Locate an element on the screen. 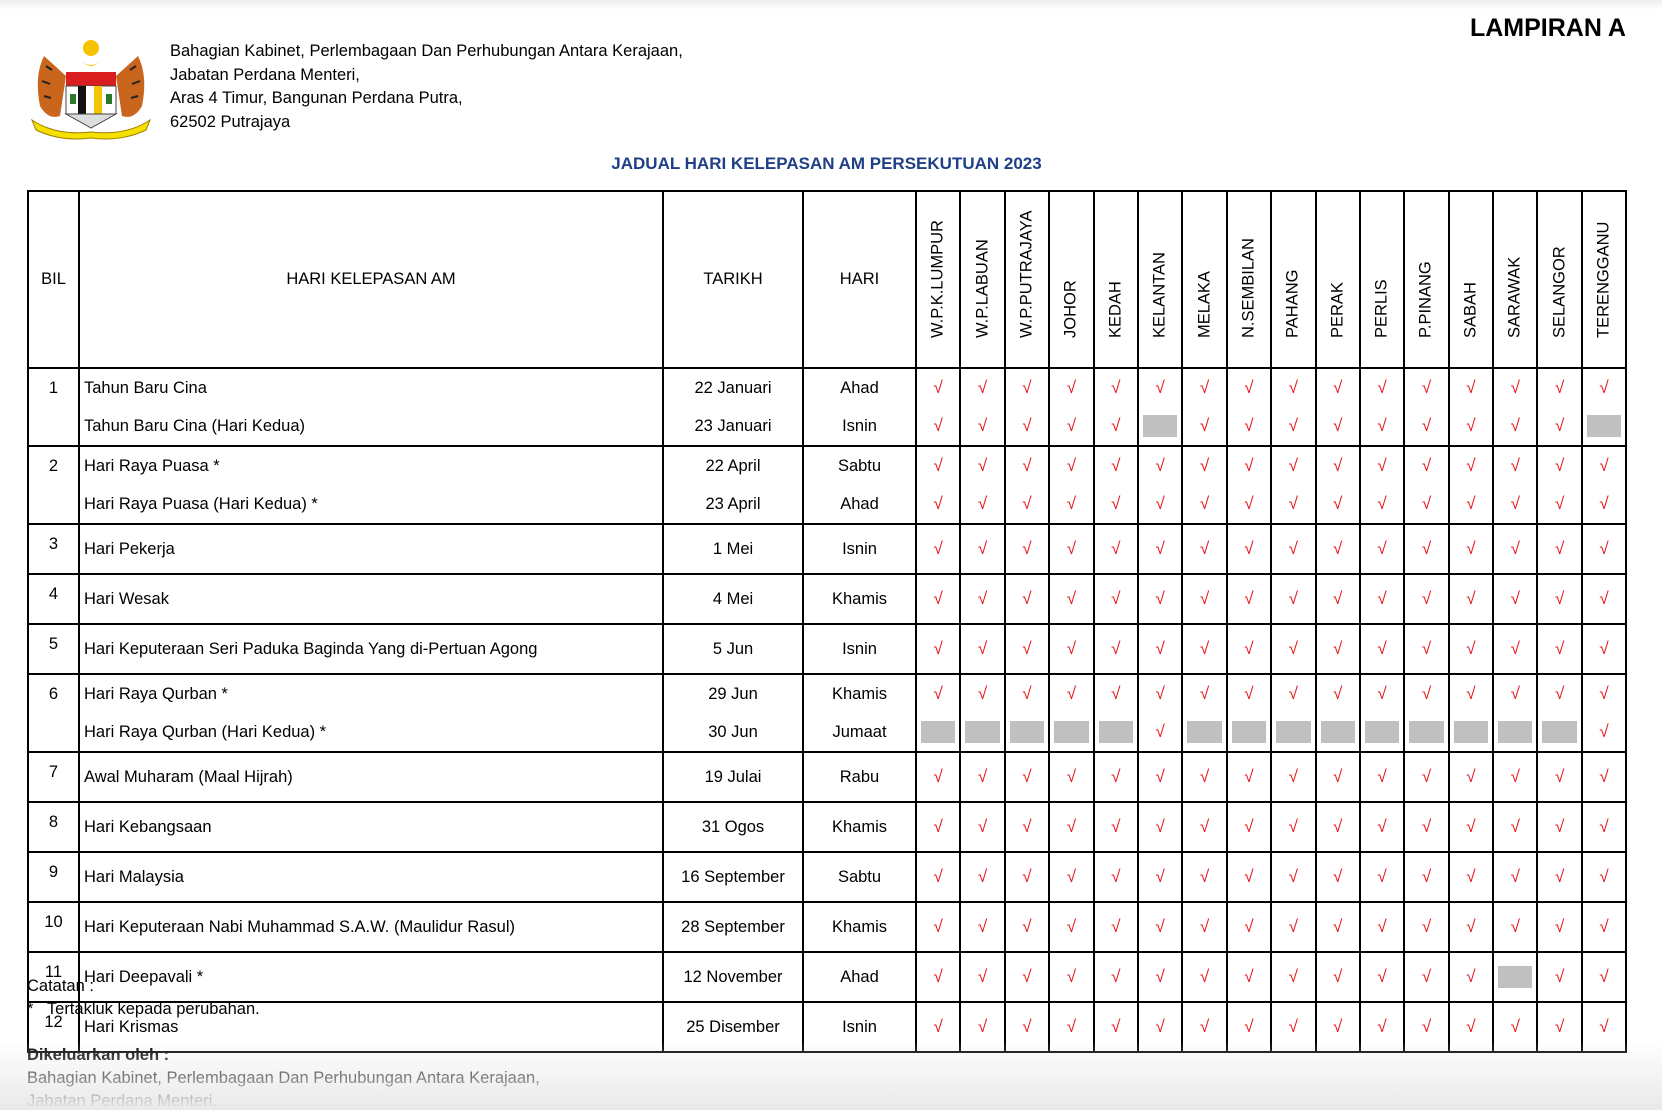  date-cell: 28 September is located at coordinates (733, 927).